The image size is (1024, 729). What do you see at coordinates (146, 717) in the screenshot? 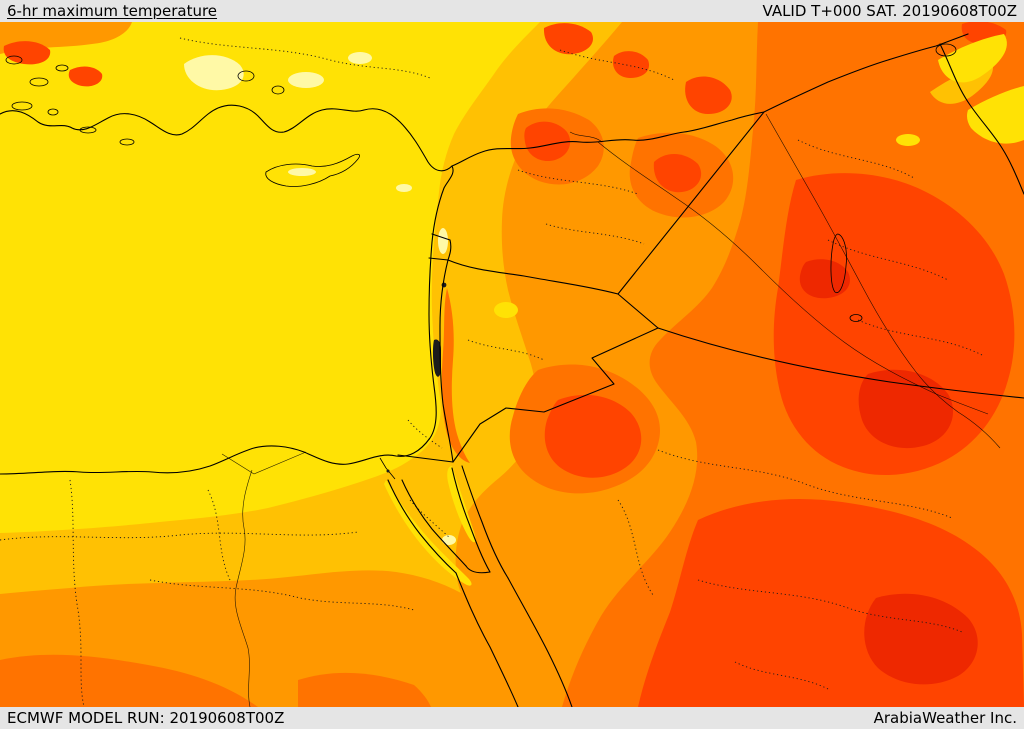
I see `model-run-label: ECMWF MODEL RUN: 20190608T00Z` at bounding box center [146, 717].